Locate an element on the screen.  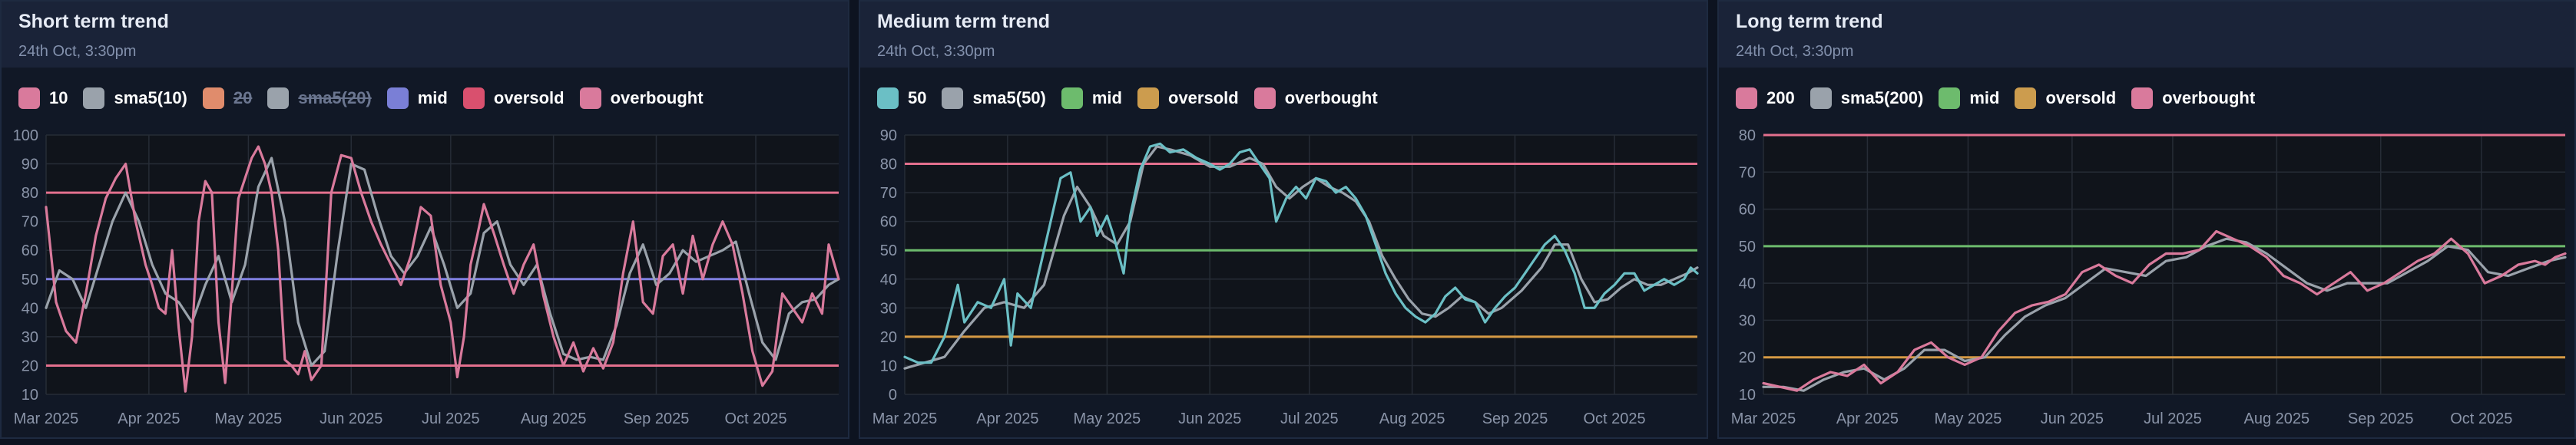
x-tick-label: Sep 2025 is located at coordinates (2381, 419).